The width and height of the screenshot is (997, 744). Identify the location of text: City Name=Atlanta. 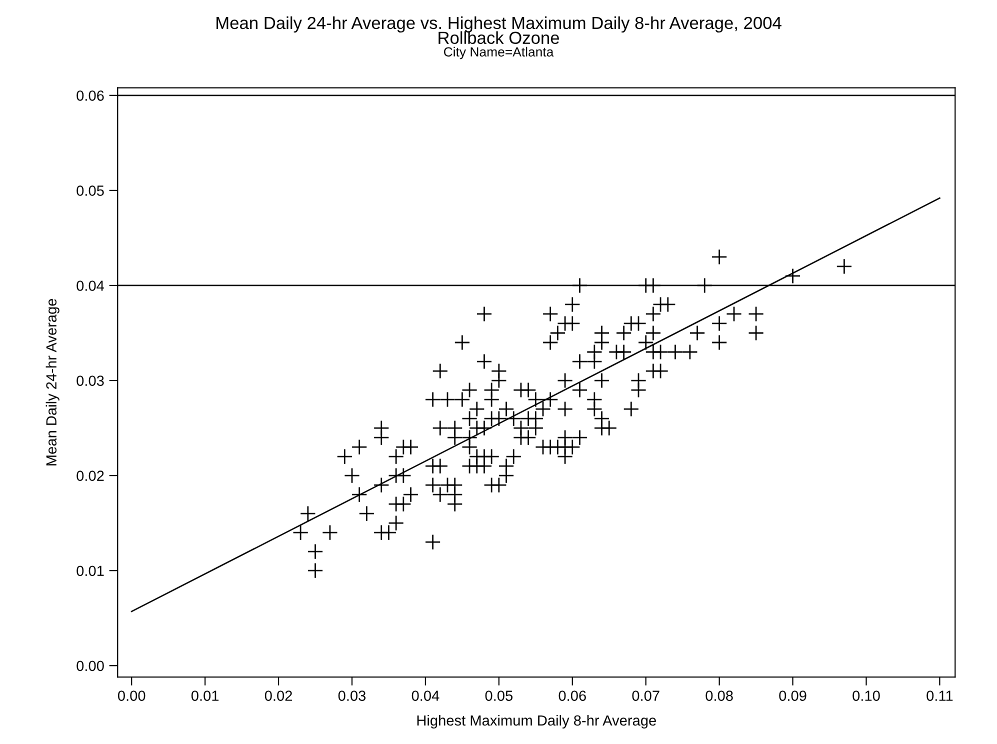
(499, 53).